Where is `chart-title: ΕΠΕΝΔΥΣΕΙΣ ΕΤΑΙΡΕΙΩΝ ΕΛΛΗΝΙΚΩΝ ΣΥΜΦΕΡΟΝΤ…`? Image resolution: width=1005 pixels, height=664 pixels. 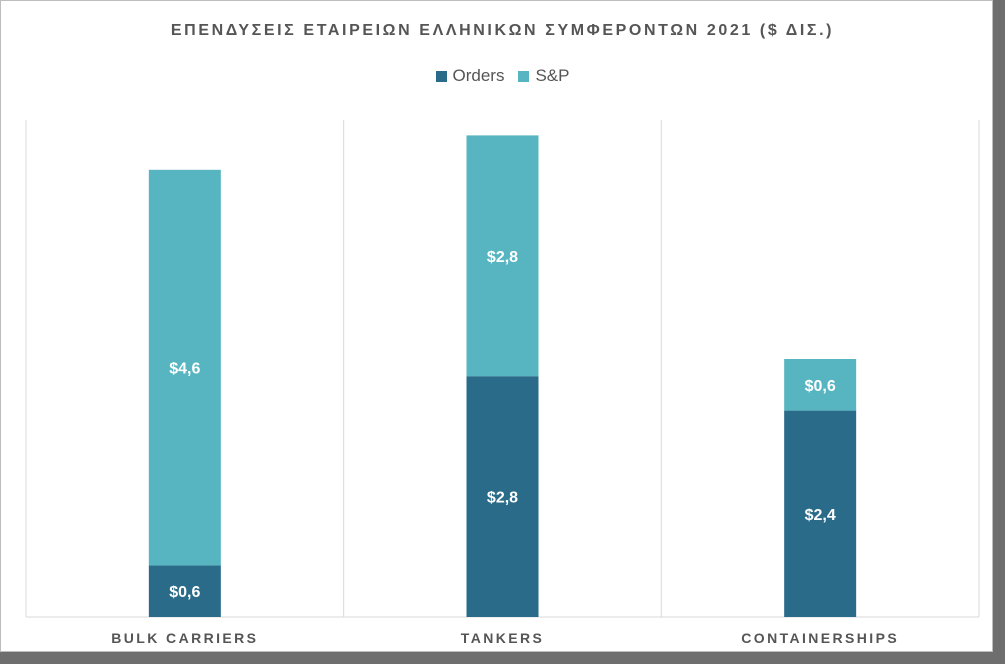 chart-title: ΕΠΕΝΔΥΣΕΙΣ ΕΤΑΙΡΕΙΩΝ ΕΛΛΗΝΙΚΩΝ ΣΥΜΦΕΡΟΝΤ… is located at coordinates (502, 30).